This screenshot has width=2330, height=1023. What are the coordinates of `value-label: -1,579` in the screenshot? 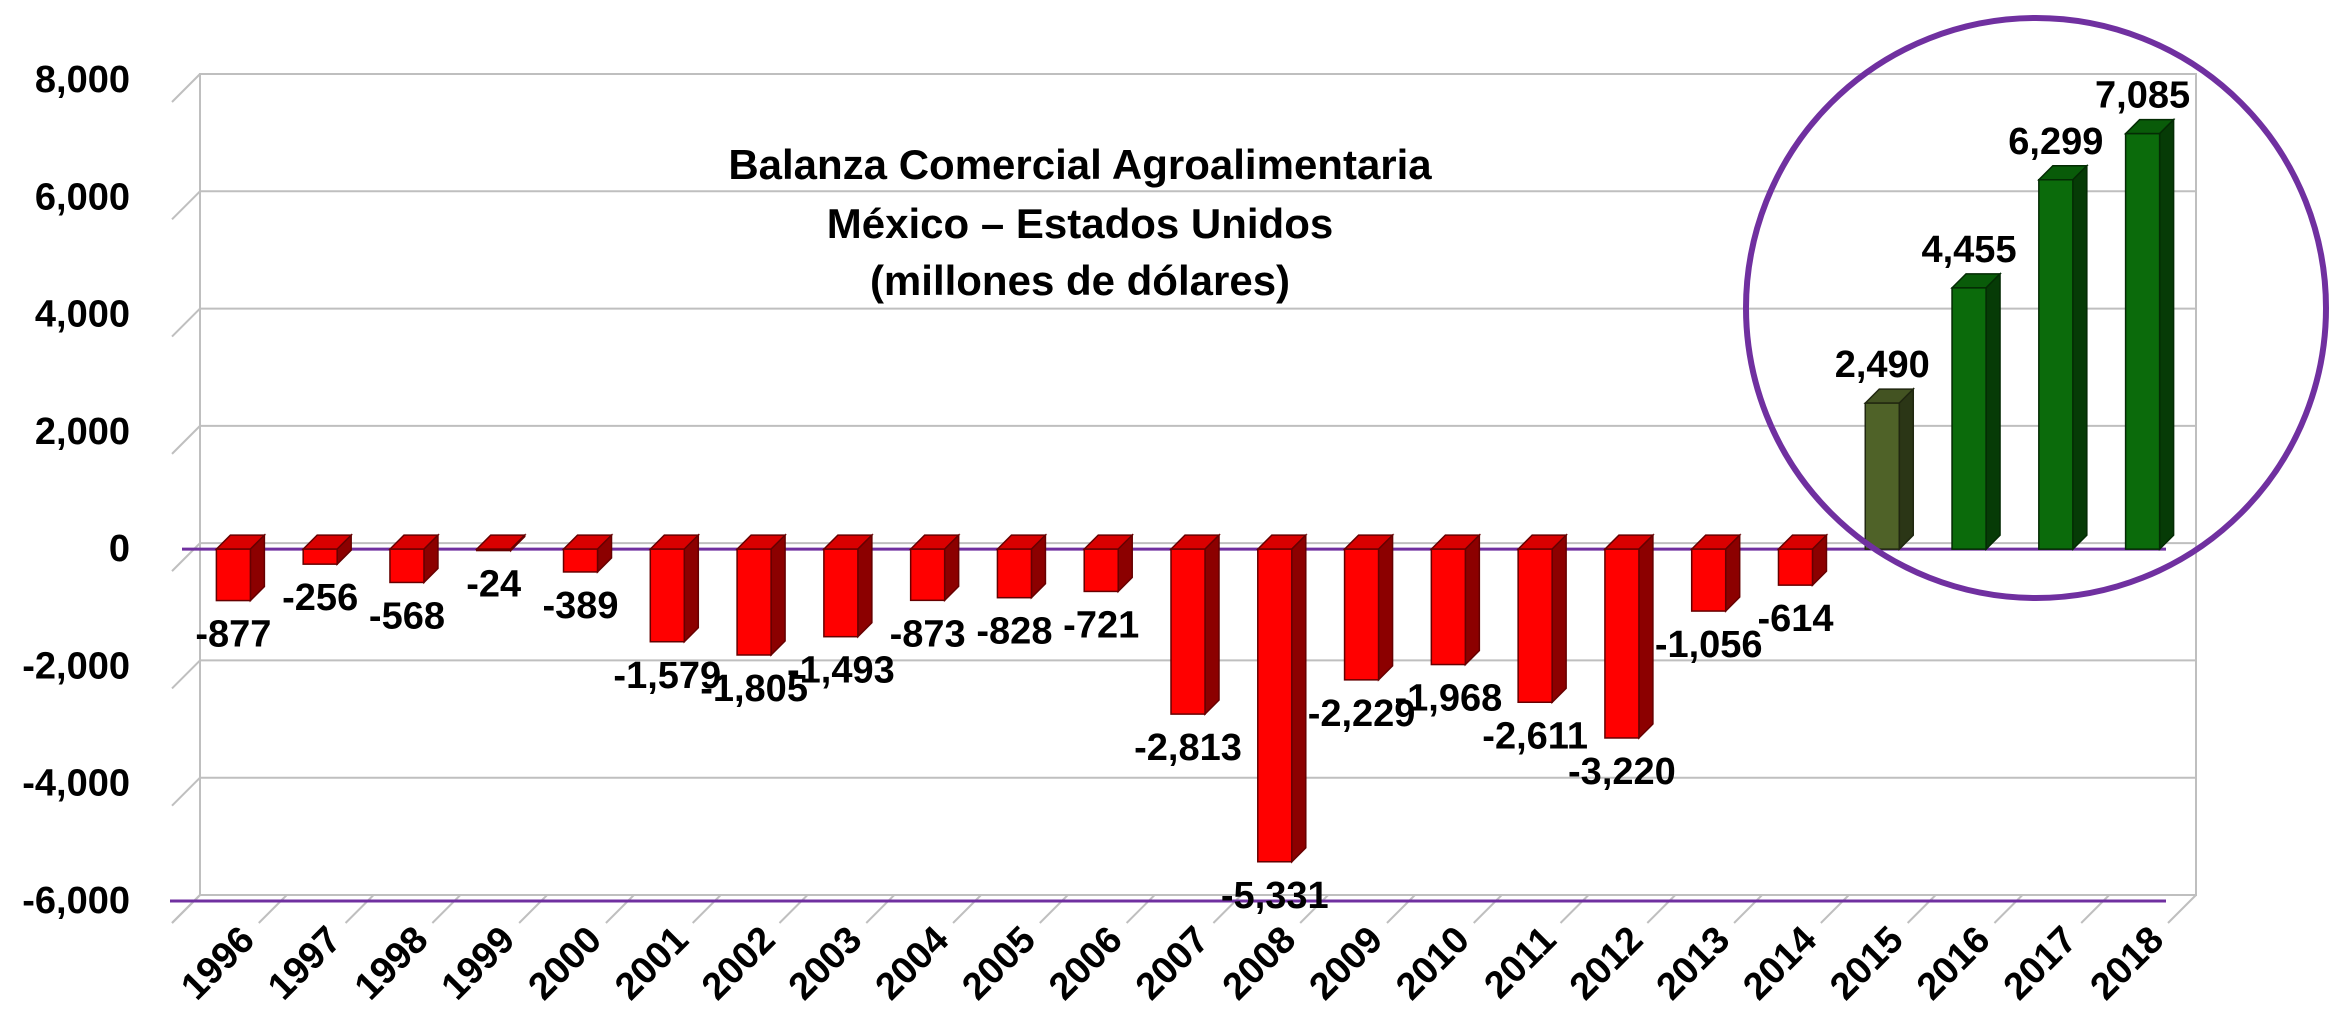 It's located at (667, 676).